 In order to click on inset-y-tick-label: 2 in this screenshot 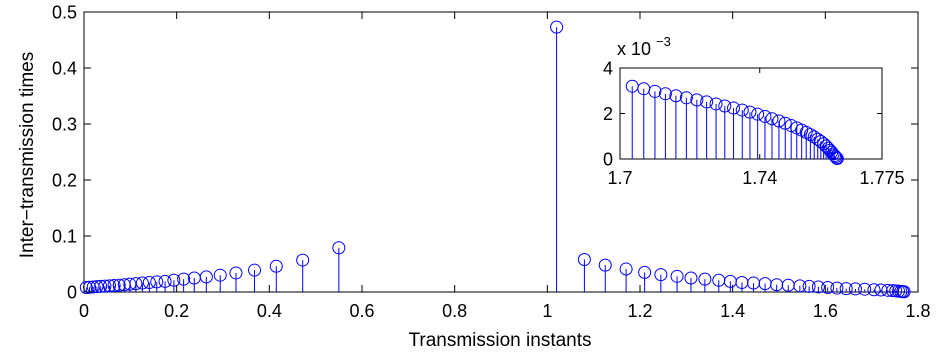, I will do `click(608, 114)`.